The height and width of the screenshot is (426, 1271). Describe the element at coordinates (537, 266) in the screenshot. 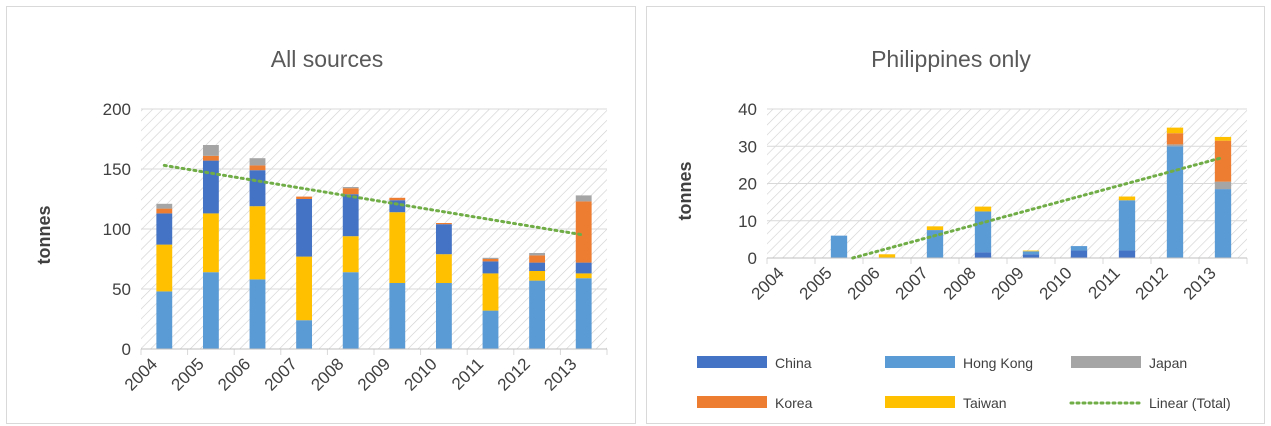

I see `bar-china-2012` at that location.